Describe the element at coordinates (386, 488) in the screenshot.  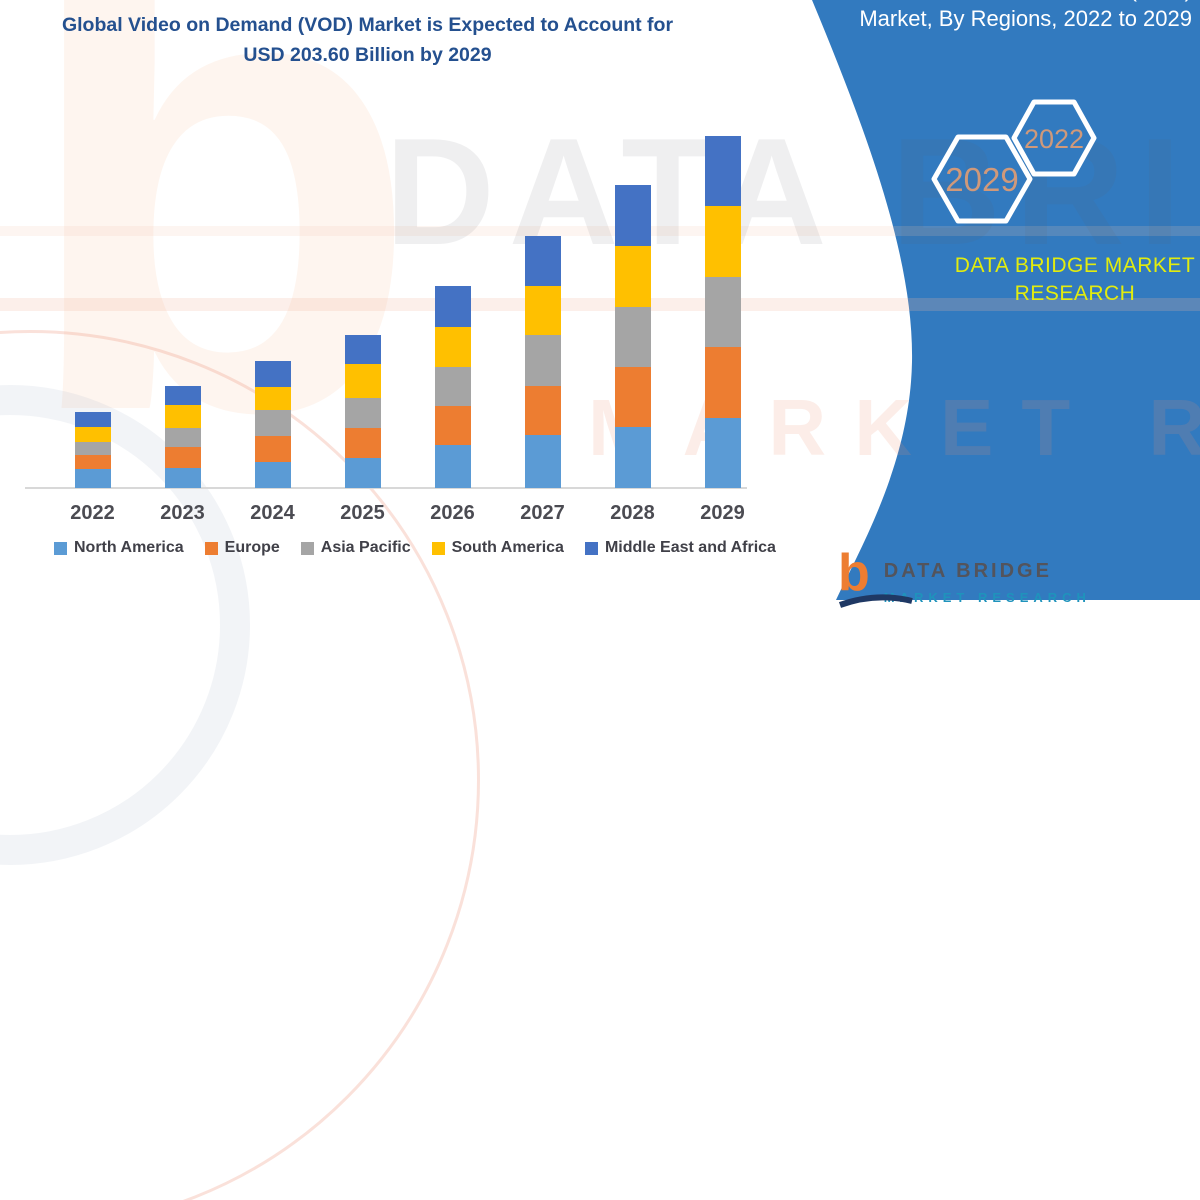
I see `x-axis-line` at that location.